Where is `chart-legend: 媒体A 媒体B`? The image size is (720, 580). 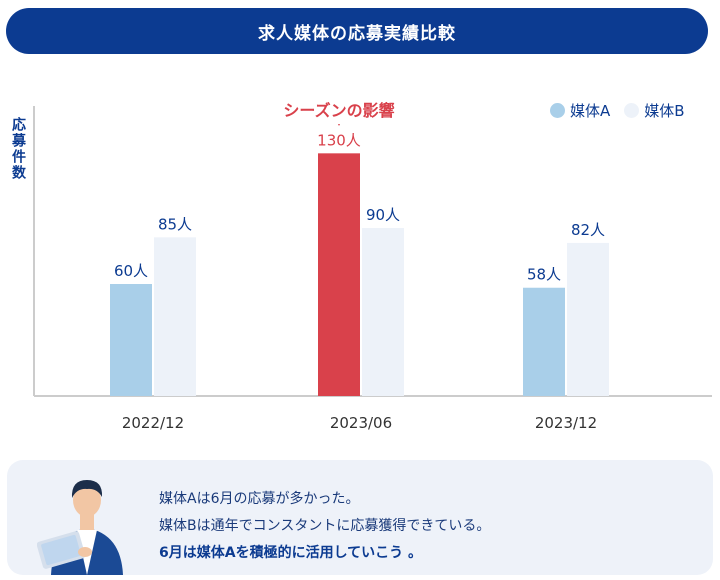 chart-legend: 媒体A 媒体B is located at coordinates (617, 110).